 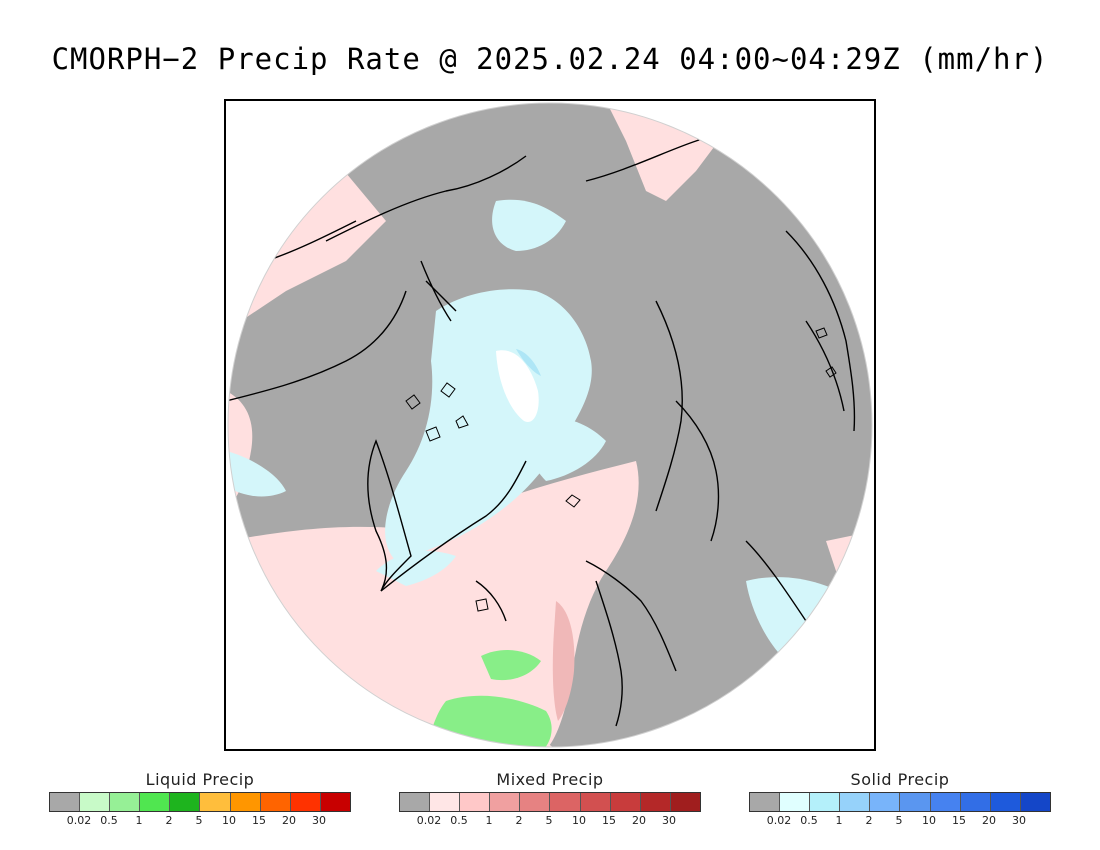 I want to click on legend-solid: Solid Precip 0.02 0.5 1 2 5 10 15 20 30, so click(x=900, y=800).